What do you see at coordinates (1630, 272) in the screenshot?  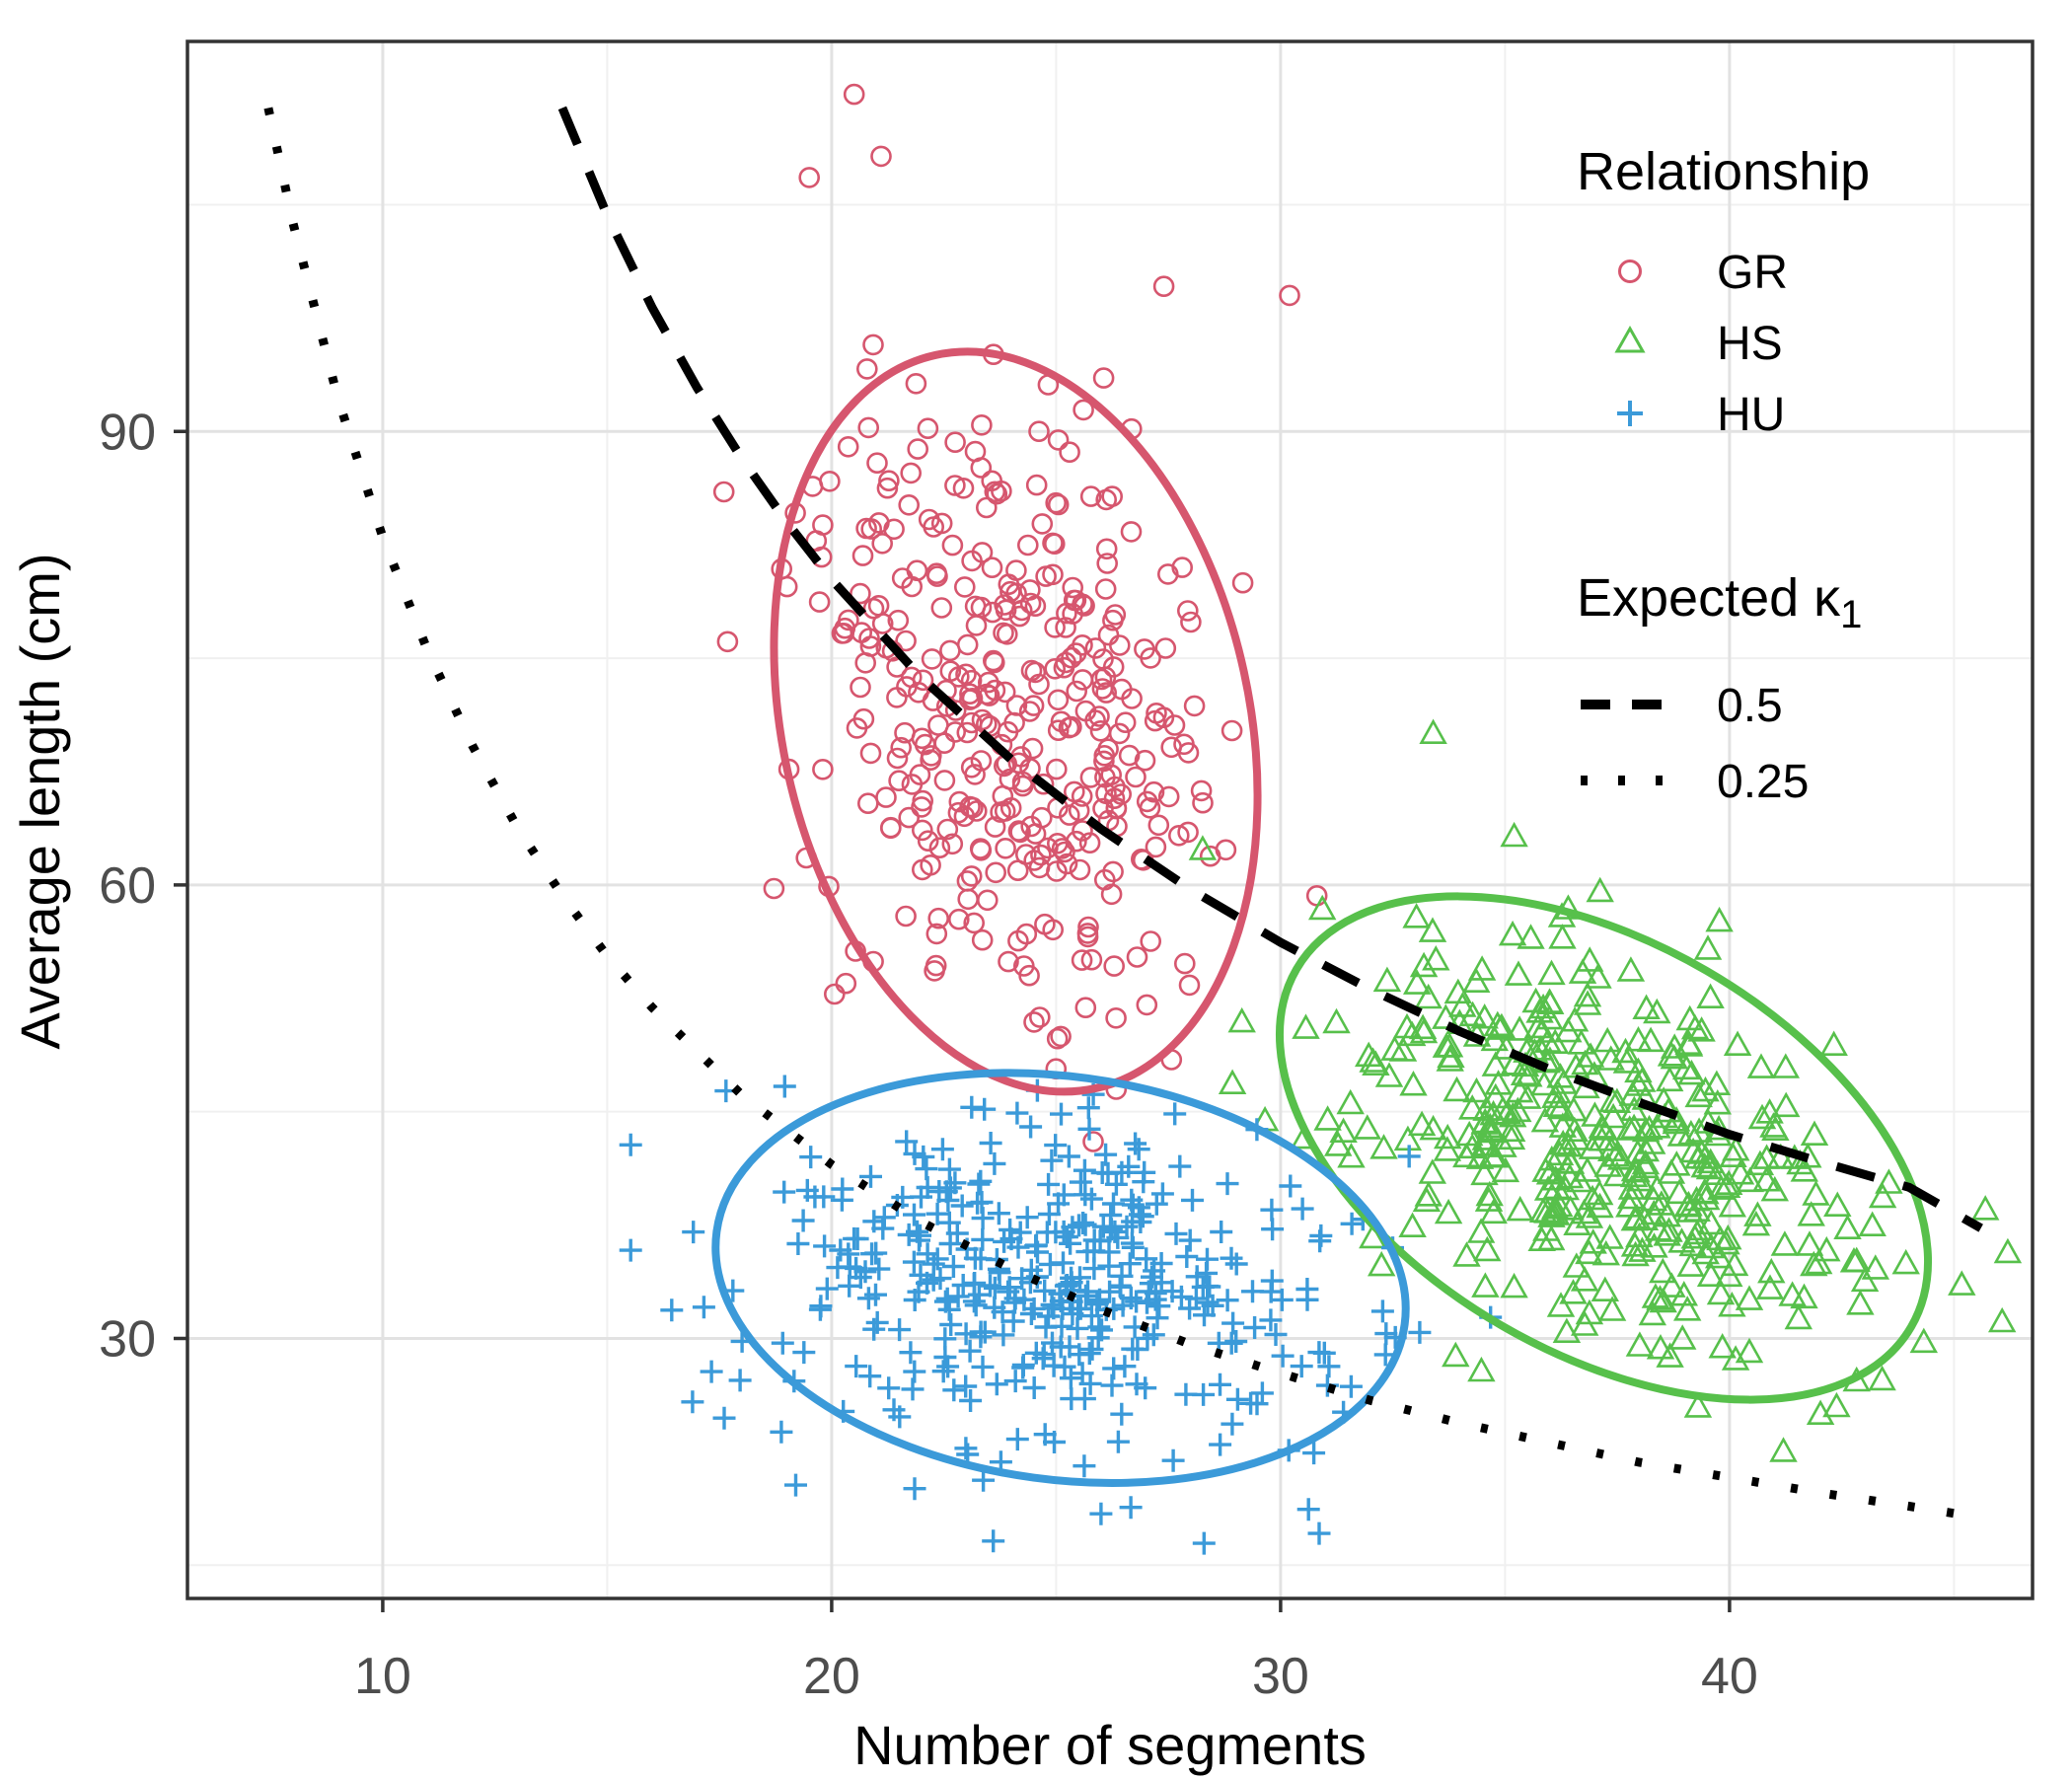 I see `circle-icon` at bounding box center [1630, 272].